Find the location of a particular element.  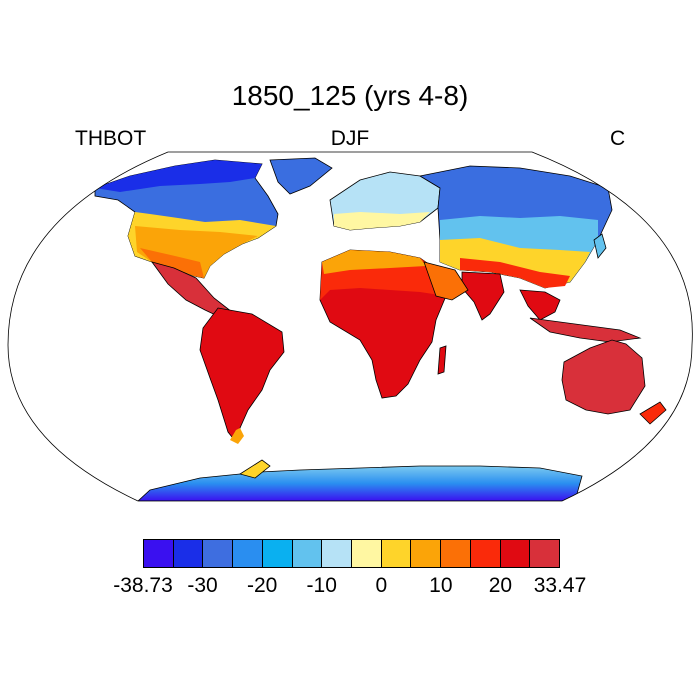

antarctica is located at coordinates (359, 483).